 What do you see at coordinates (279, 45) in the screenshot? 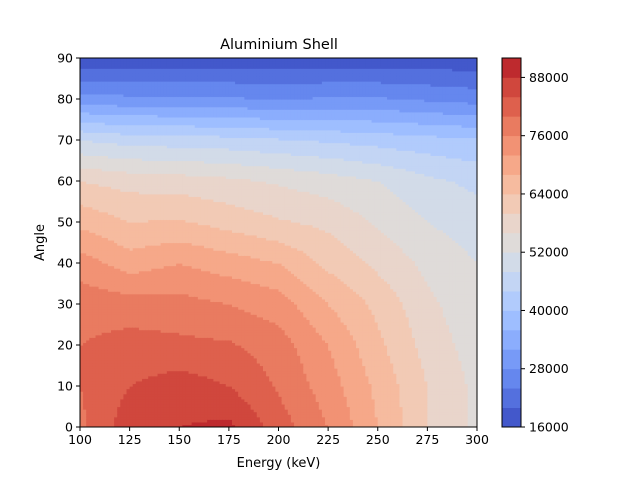
I see `chart-title: Aluminium Shell` at bounding box center [279, 45].